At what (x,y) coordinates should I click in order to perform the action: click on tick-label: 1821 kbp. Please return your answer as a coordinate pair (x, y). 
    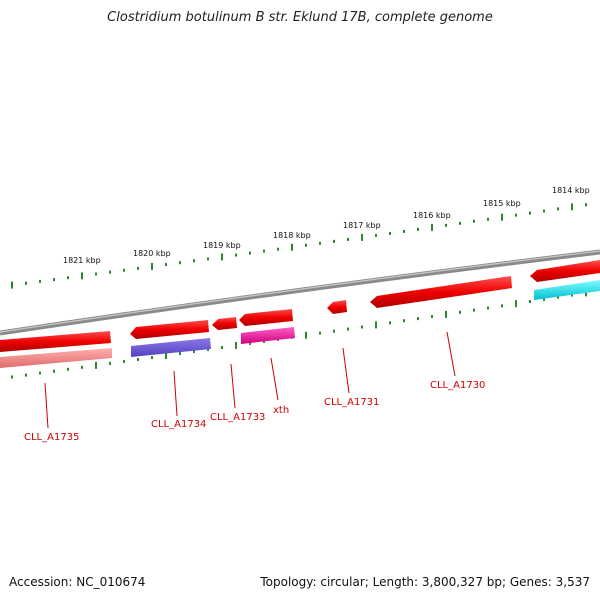
    Looking at the image, I should click on (82, 260).